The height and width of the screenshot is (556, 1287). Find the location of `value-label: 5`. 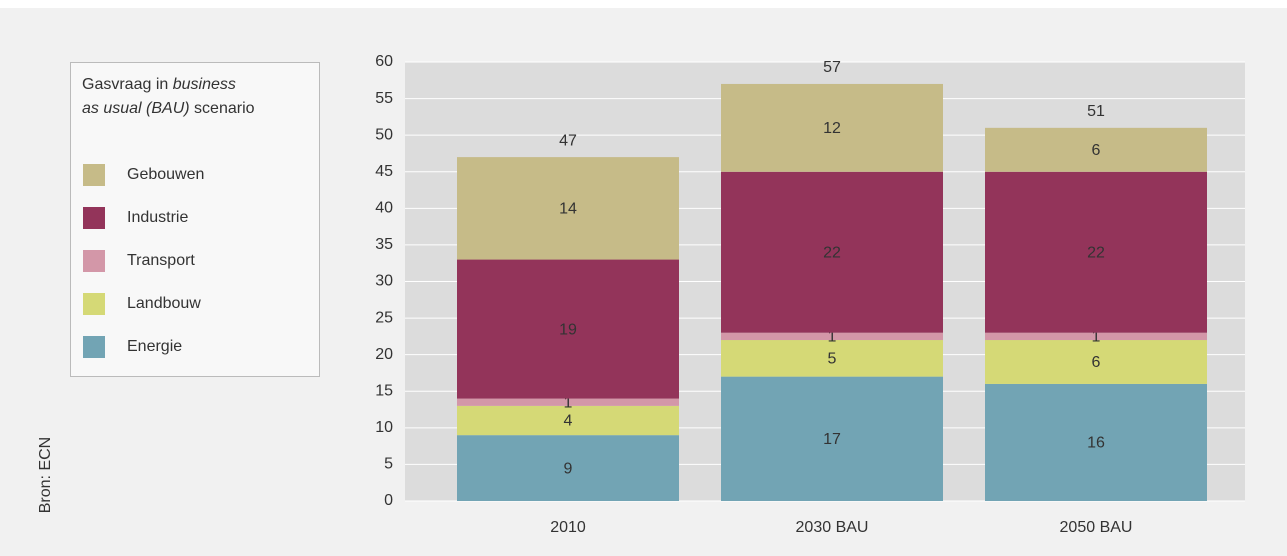

value-label: 5 is located at coordinates (832, 359).